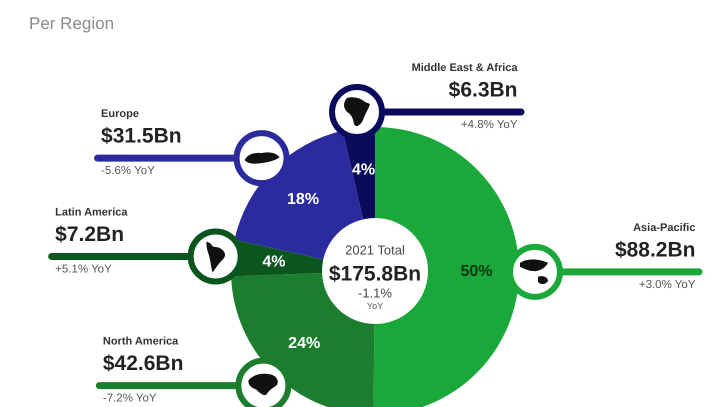 The height and width of the screenshot is (407, 722). Describe the element at coordinates (375, 274) in the screenshot. I see `text: $175.8Bn` at that location.